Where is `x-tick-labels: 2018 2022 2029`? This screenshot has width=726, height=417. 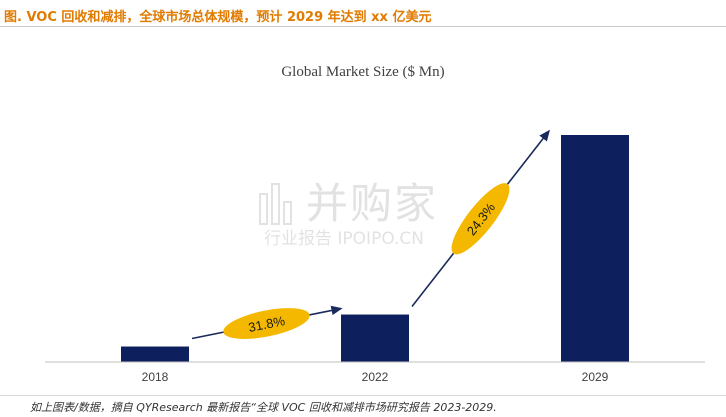
x-tick-labels: 2018 2022 2029 is located at coordinates (375, 377).